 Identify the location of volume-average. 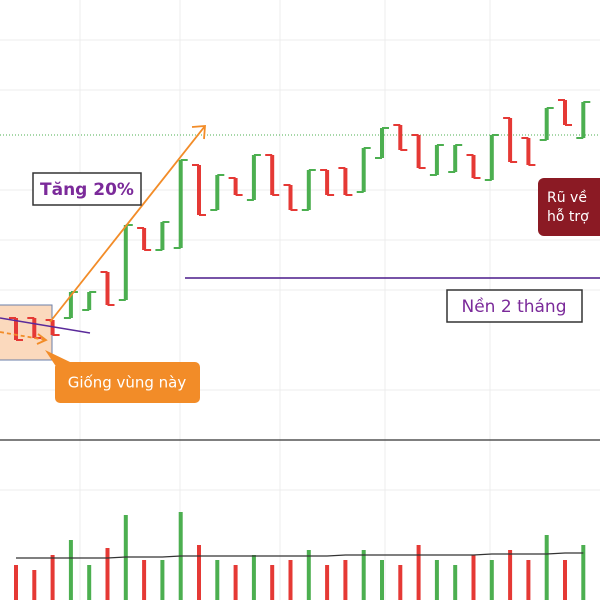
(300, 555).